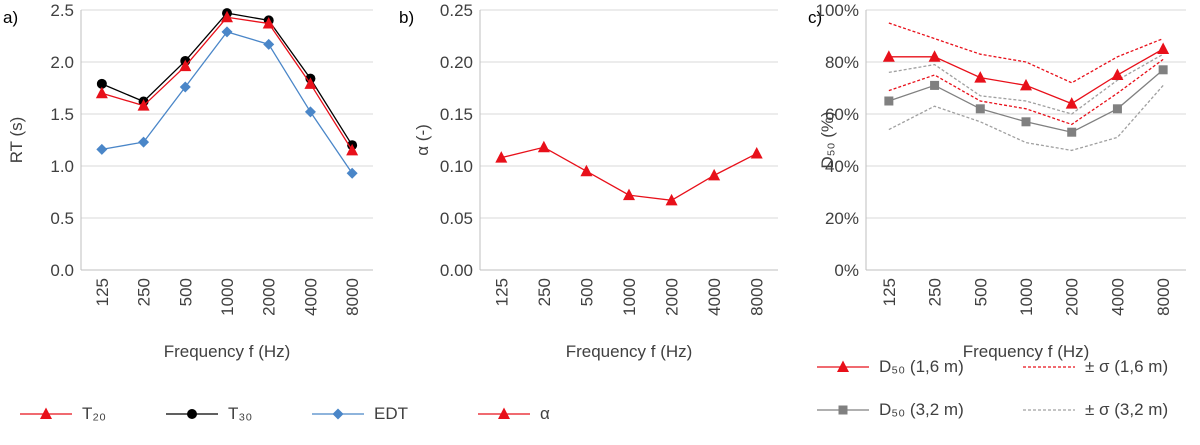  Describe the element at coordinates (842, 114) in the screenshot. I see `y-tick-label: 60%` at that location.